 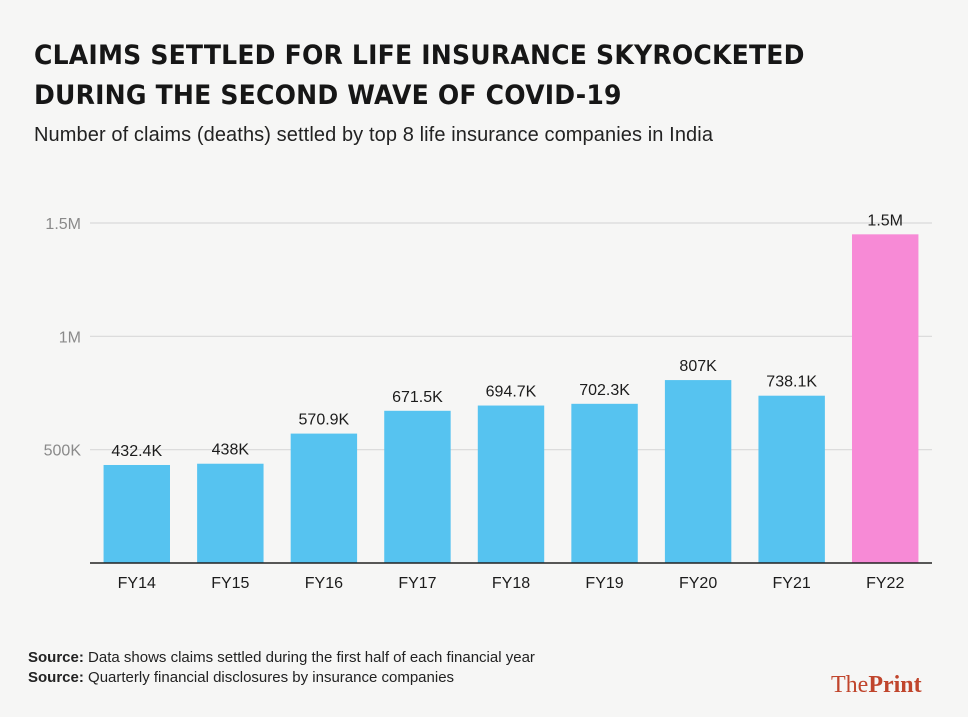 I want to click on bar-fy20, so click(x=698, y=471).